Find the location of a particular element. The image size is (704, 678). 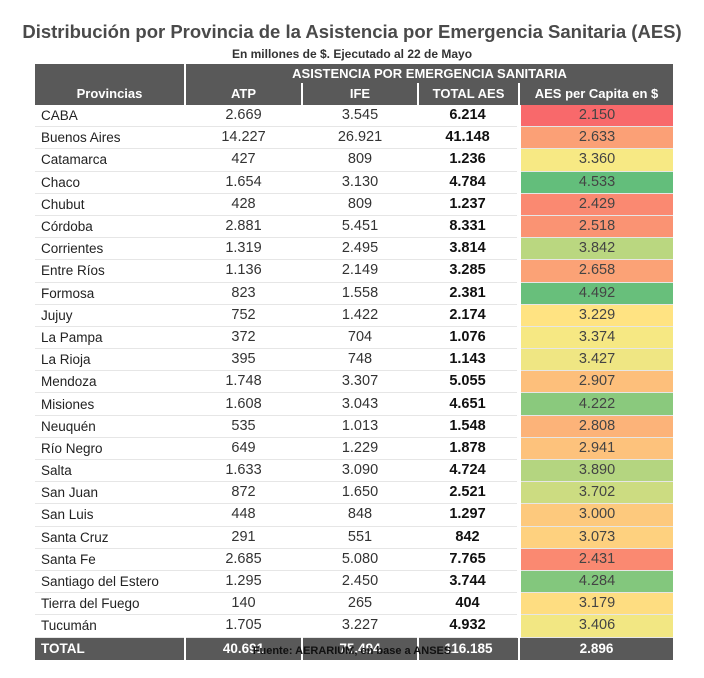

ife-cell: 5.080 is located at coordinates (360, 559).